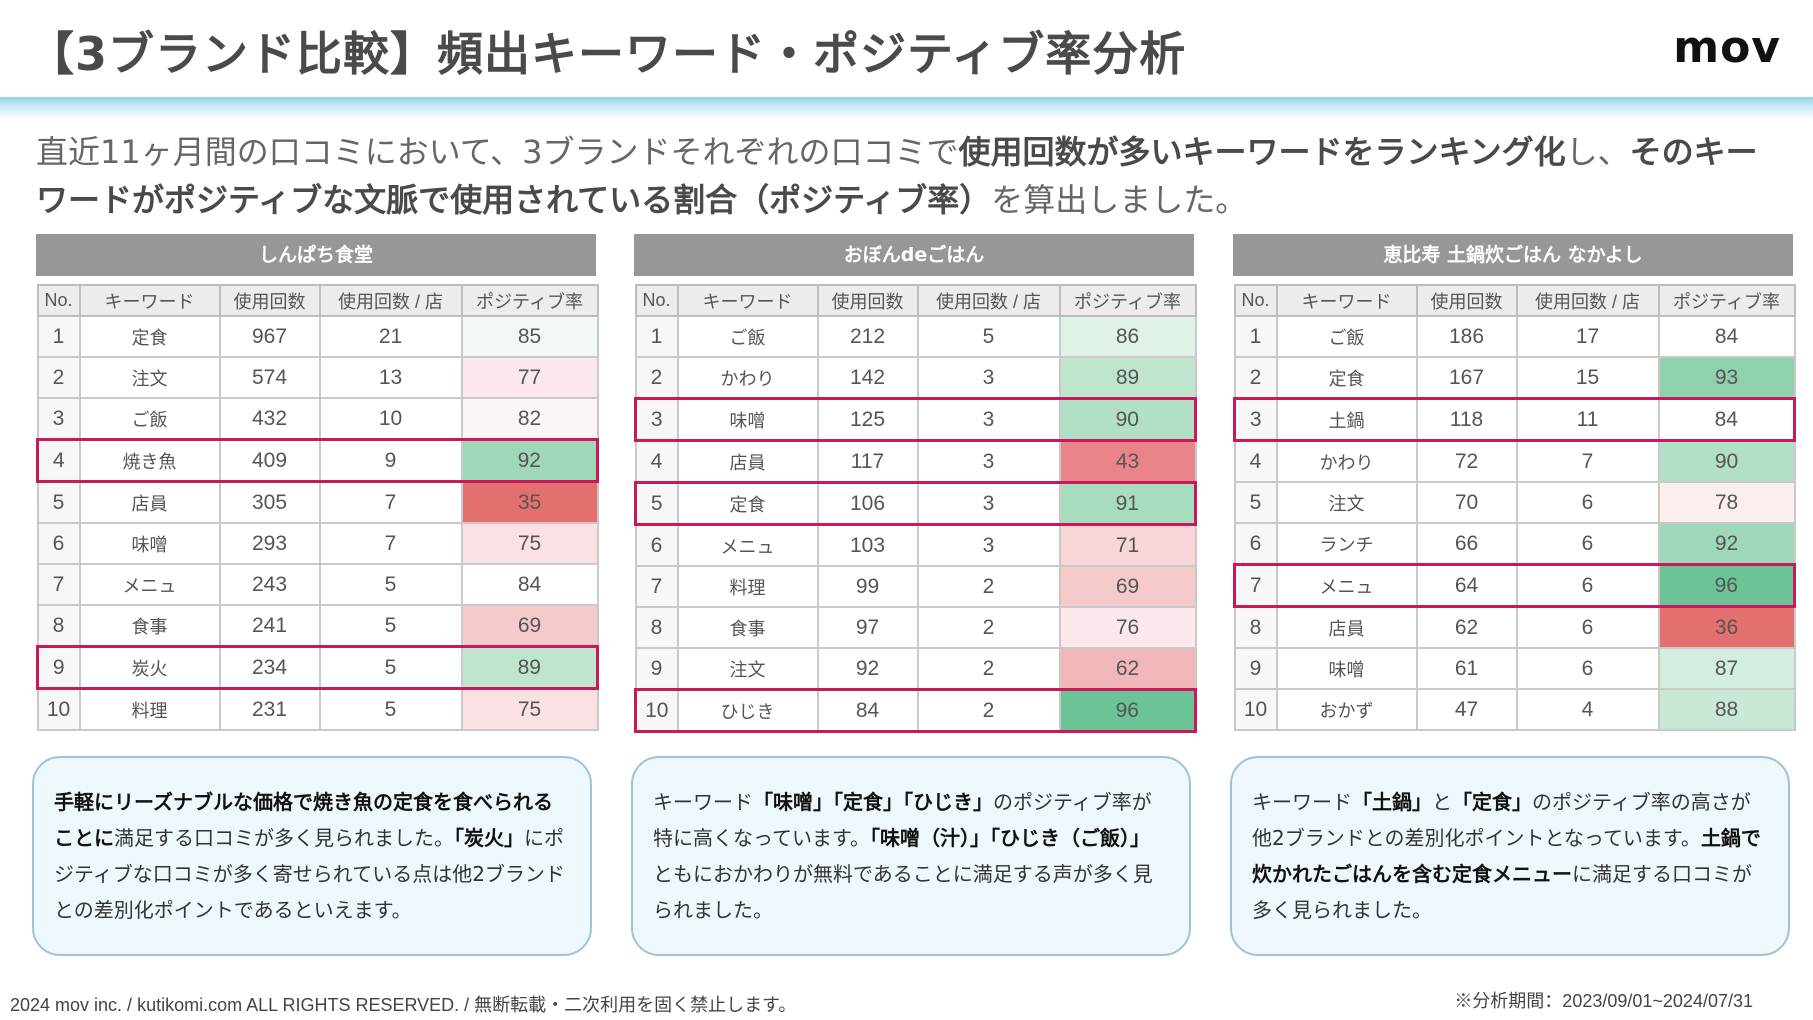 Image resolution: width=1813 pixels, height=1020 pixels. What do you see at coordinates (915, 545) in the screenshot?
I see `table-row: 6 メニュ 103 3 71` at bounding box center [915, 545].